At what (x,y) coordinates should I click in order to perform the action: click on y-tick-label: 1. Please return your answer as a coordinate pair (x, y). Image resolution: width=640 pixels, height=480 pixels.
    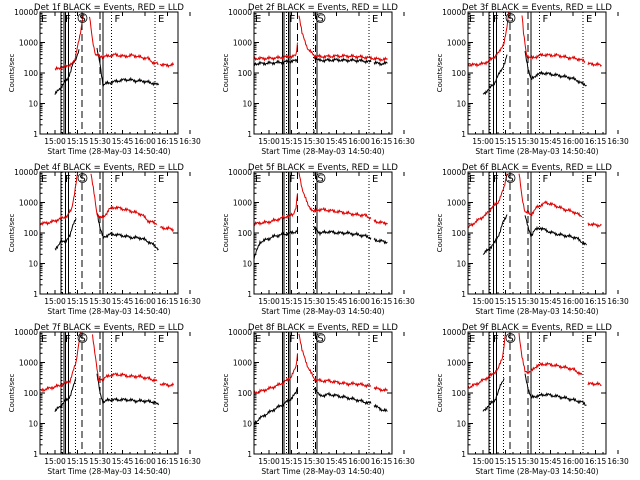
    Looking at the image, I should click on (463, 134).